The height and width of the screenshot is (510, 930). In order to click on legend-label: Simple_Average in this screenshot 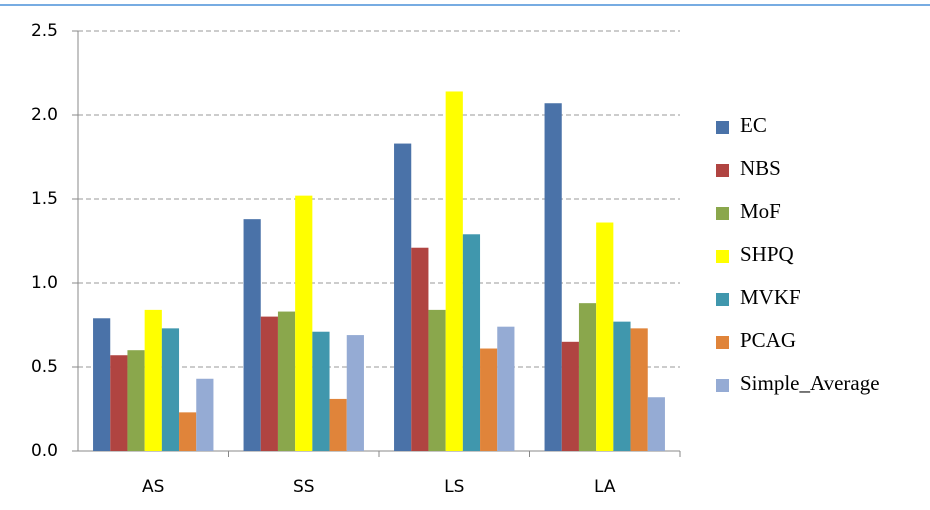, I will do `click(810, 383)`.